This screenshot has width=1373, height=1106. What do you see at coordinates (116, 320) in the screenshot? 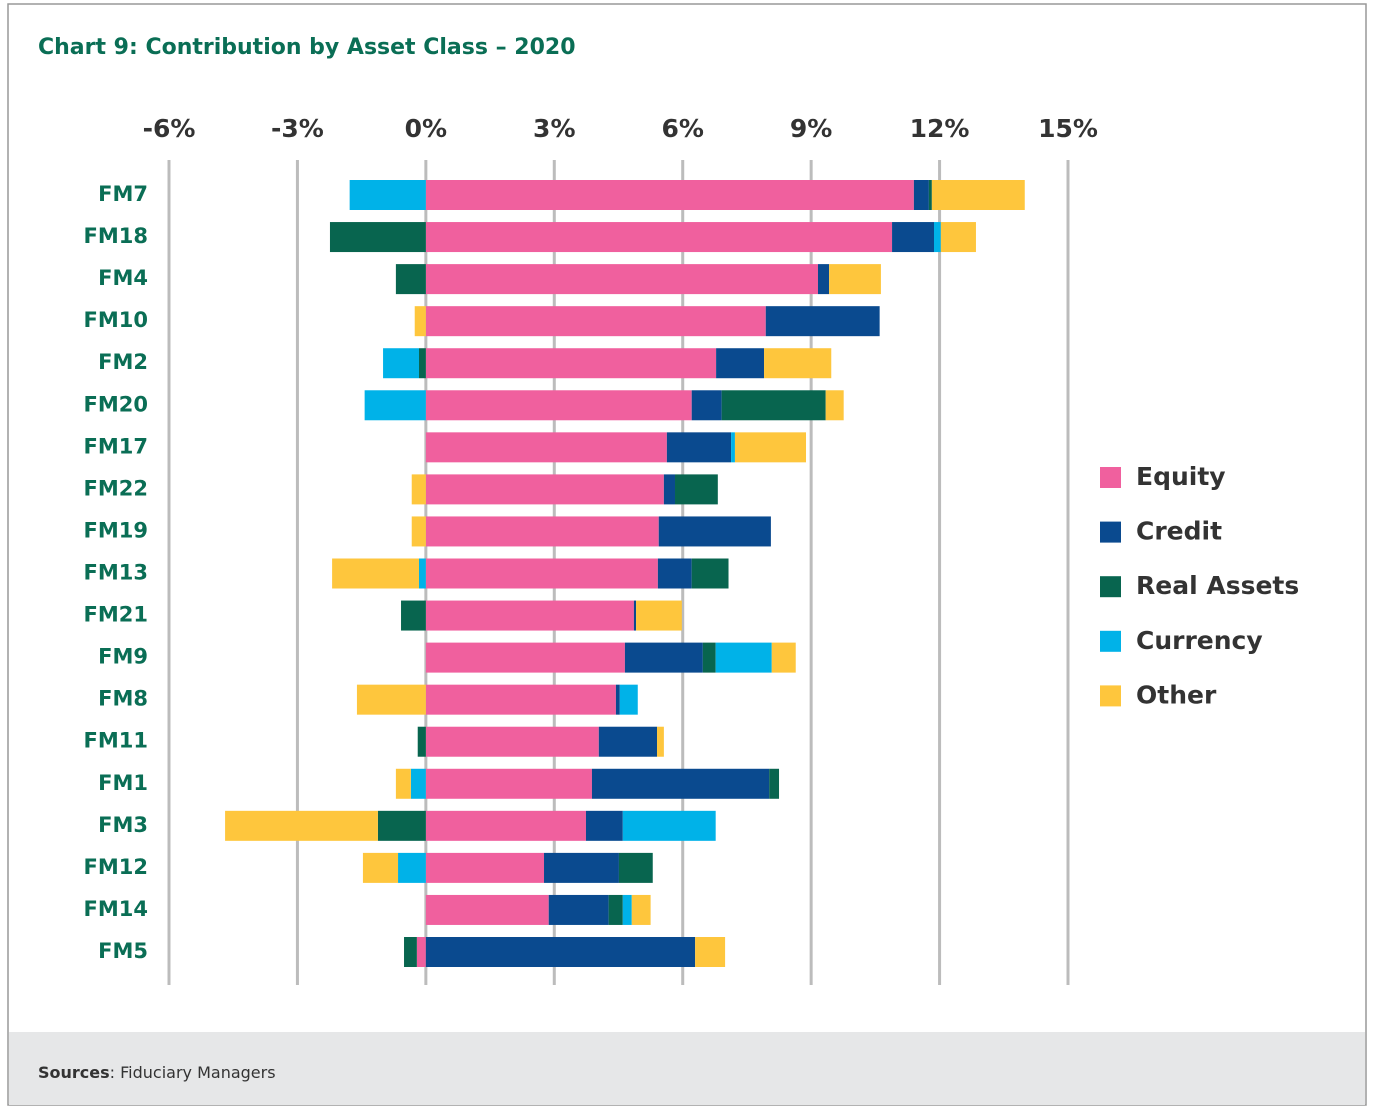
I see `y-tick-label: FM10` at bounding box center [116, 320].